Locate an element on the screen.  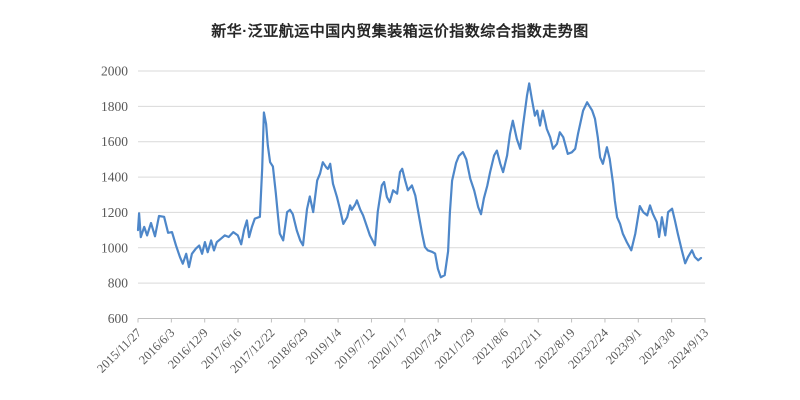
y-tick-label: 1400 is located at coordinates (114, 177).